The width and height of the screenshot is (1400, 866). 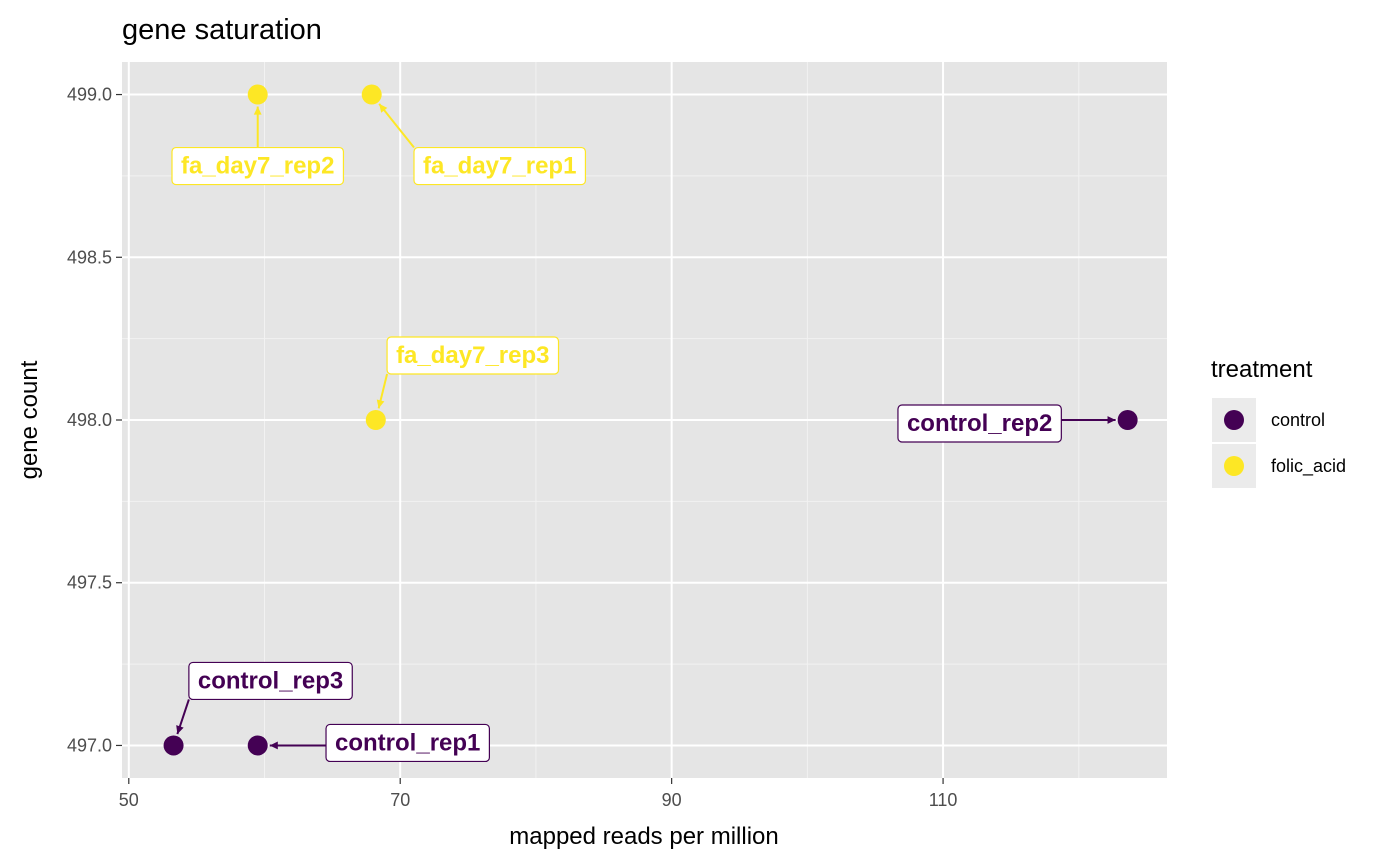 What do you see at coordinates (400, 800) in the screenshot?
I see `x-tick-label-1: 70` at bounding box center [400, 800].